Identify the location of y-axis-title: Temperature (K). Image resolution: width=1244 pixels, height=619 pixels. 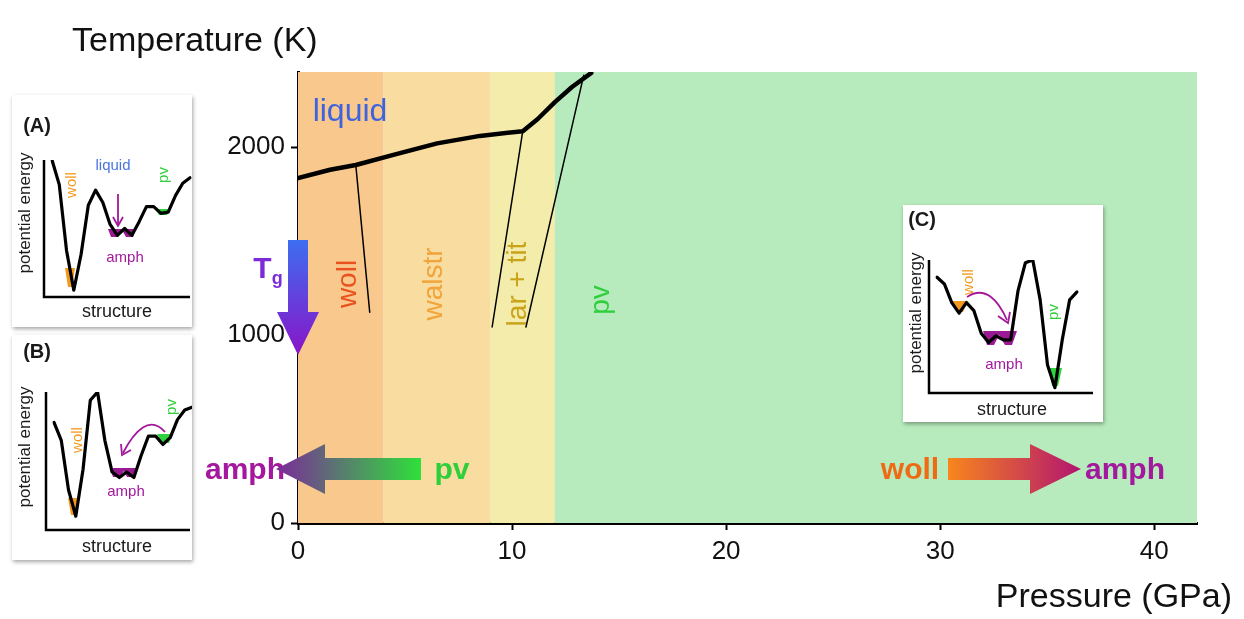
(195, 39).